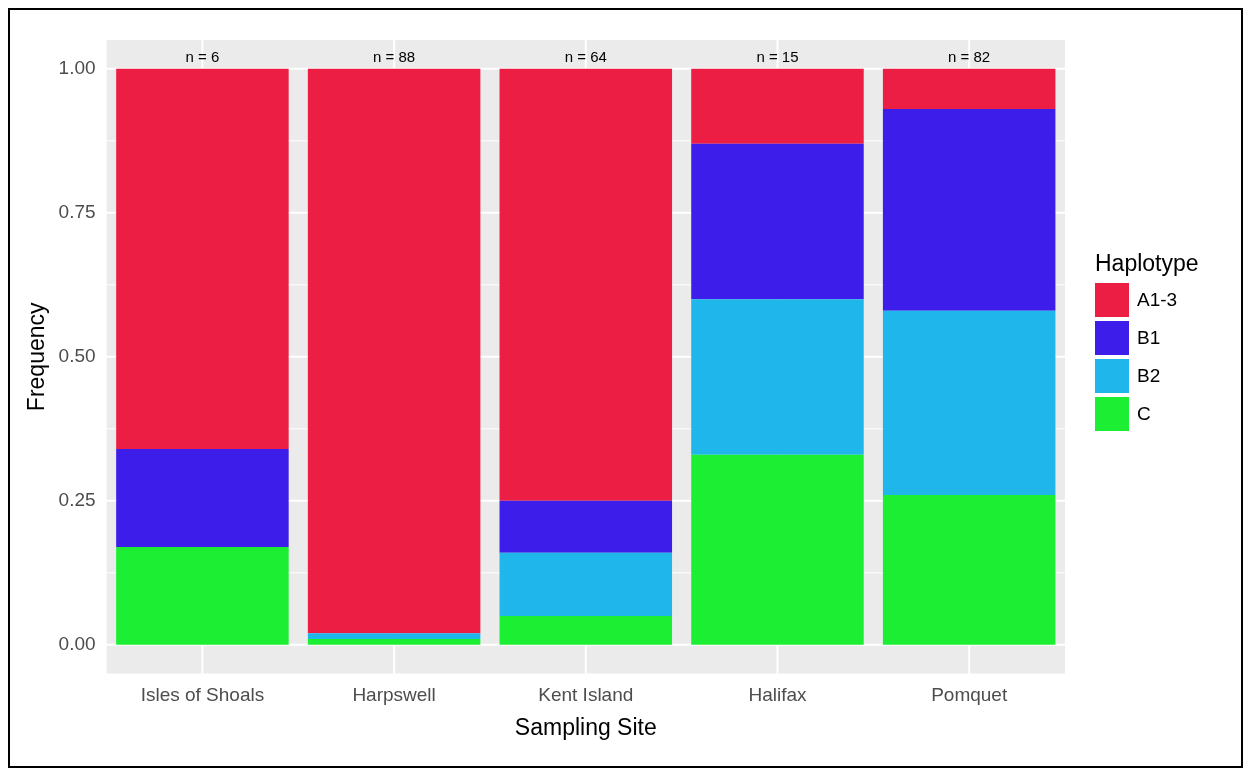 The height and width of the screenshot is (776, 1251). What do you see at coordinates (1144, 414) in the screenshot?
I see `legend-label: C` at bounding box center [1144, 414].